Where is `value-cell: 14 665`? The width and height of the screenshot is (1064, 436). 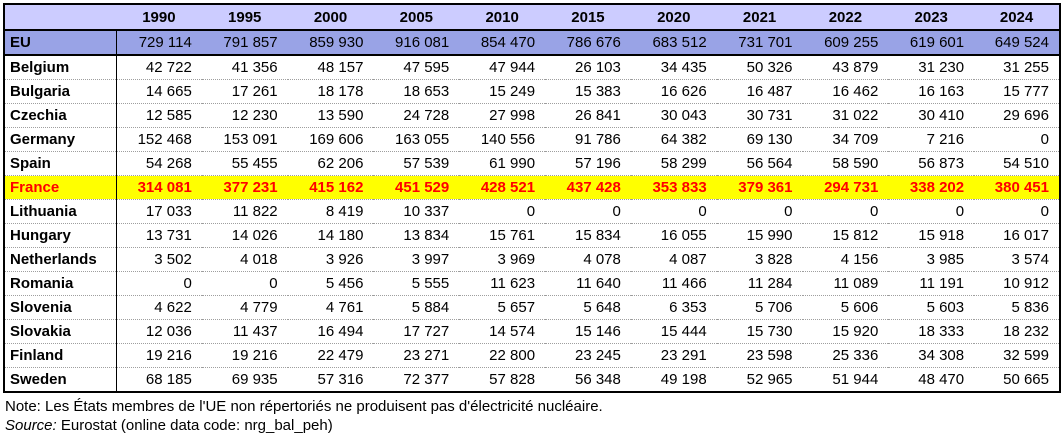 value-cell: 14 665 is located at coordinates (168, 91).